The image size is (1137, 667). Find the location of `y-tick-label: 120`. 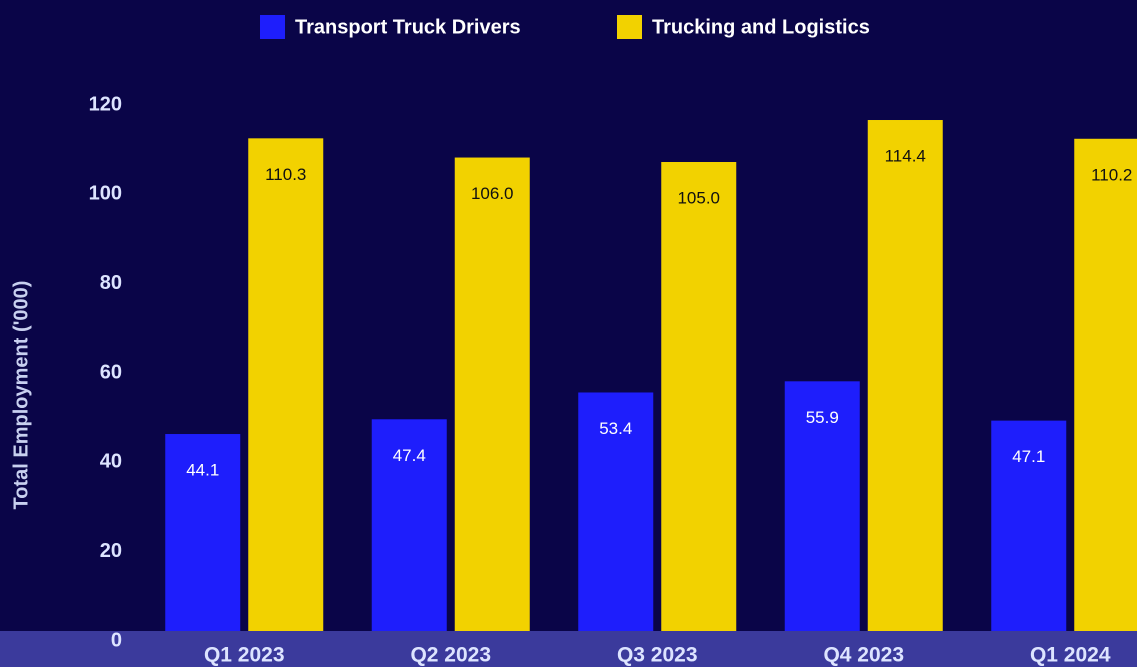

y-tick-label: 120 is located at coordinates (105, 104).